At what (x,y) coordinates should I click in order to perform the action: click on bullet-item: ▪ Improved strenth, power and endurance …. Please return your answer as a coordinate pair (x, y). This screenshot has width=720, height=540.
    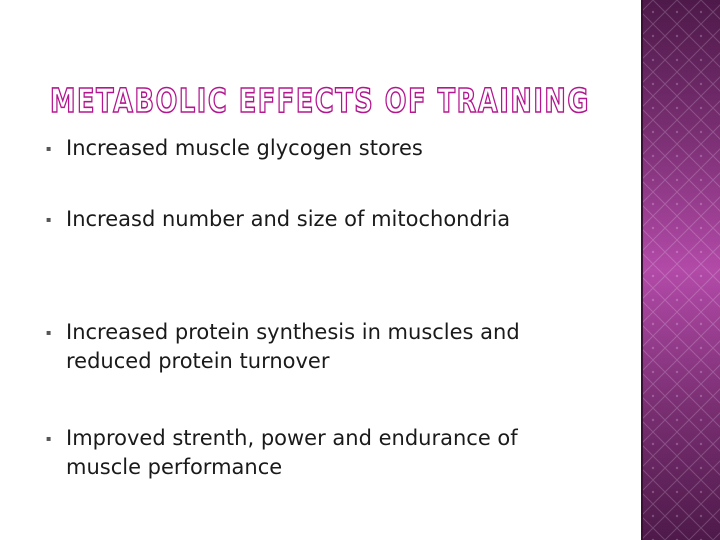
    Looking at the image, I should click on (326, 453).